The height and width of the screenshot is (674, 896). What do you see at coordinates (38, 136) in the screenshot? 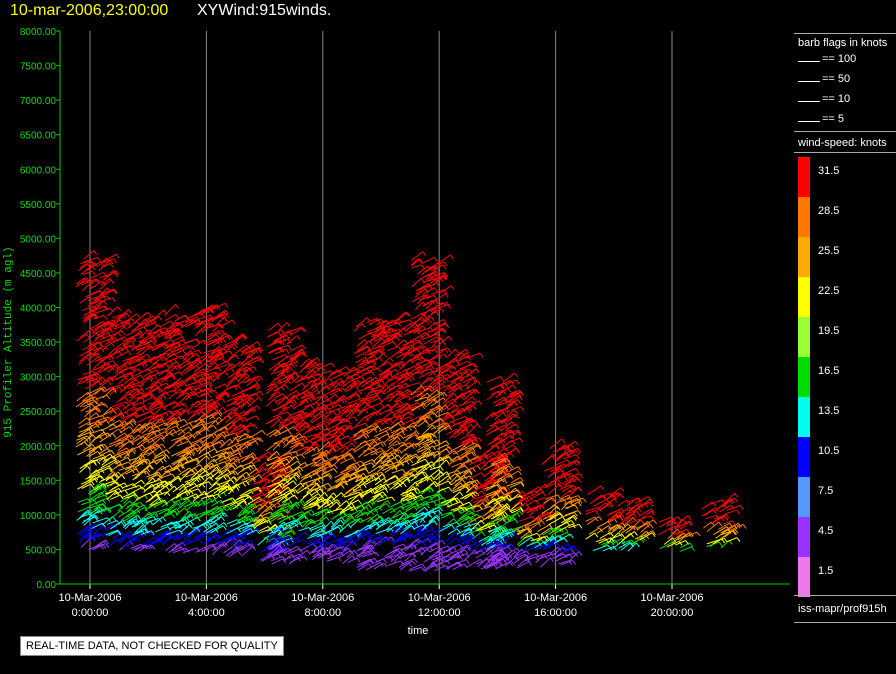
I see `y-tick-label: 6500.00` at bounding box center [38, 136].